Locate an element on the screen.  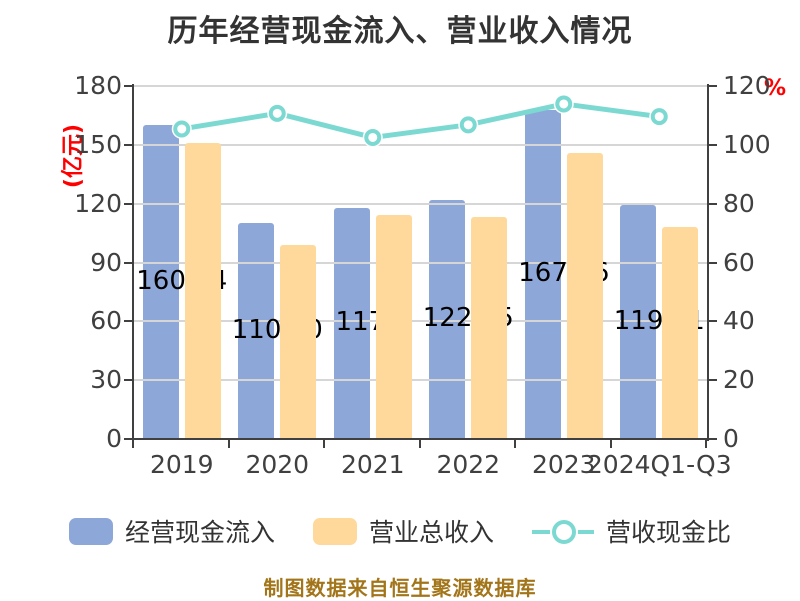
cash-inflow-bar-2019 is located at coordinates (160, 281).